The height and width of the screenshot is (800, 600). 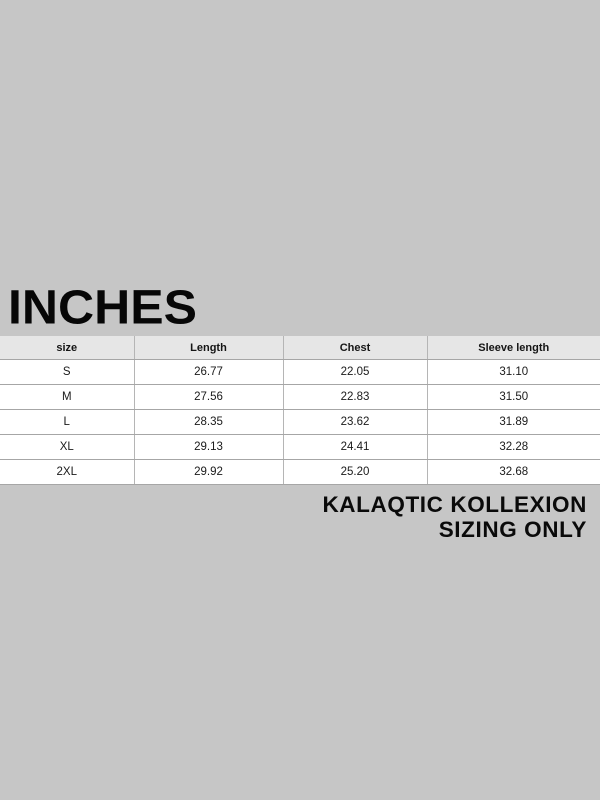 What do you see at coordinates (354, 372) in the screenshot?
I see `chest-cell: 22.05` at bounding box center [354, 372].